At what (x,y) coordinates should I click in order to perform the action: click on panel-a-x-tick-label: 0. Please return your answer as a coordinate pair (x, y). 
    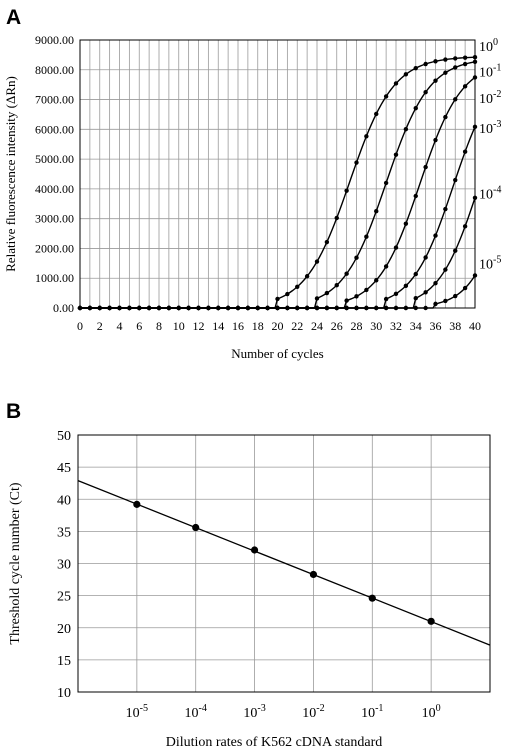
    Looking at the image, I should click on (80, 326).